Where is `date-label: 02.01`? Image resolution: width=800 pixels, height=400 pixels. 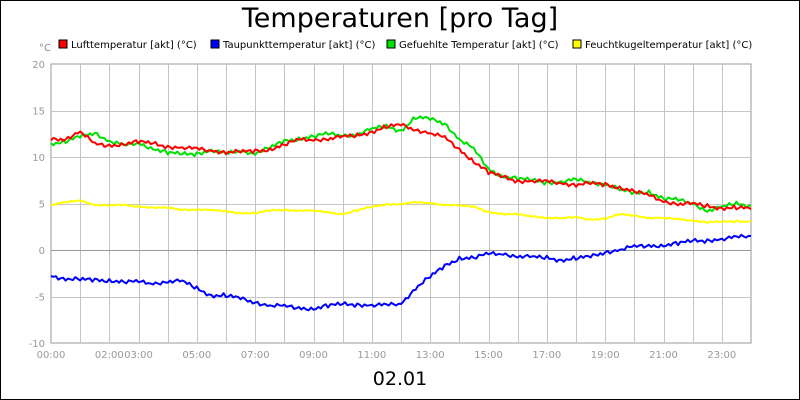 date-label: 02.01 is located at coordinates (400, 379).